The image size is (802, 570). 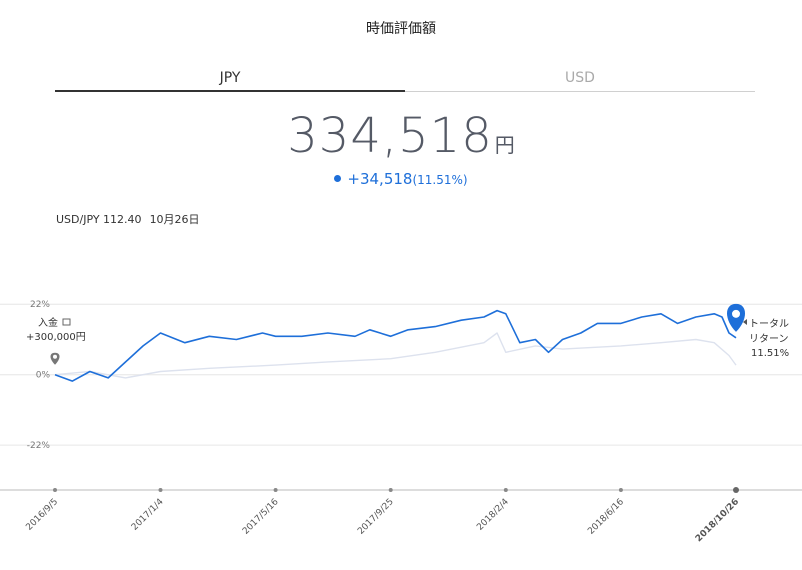 I want to click on tab-usd: USD, so click(x=580, y=80).